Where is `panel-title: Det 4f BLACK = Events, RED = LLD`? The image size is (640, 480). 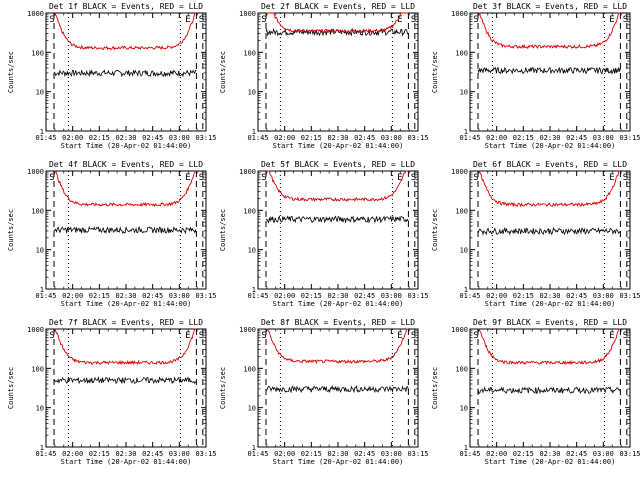 panel-title: Det 4f BLACK = Events, RED = LLD is located at coordinates (126, 164).